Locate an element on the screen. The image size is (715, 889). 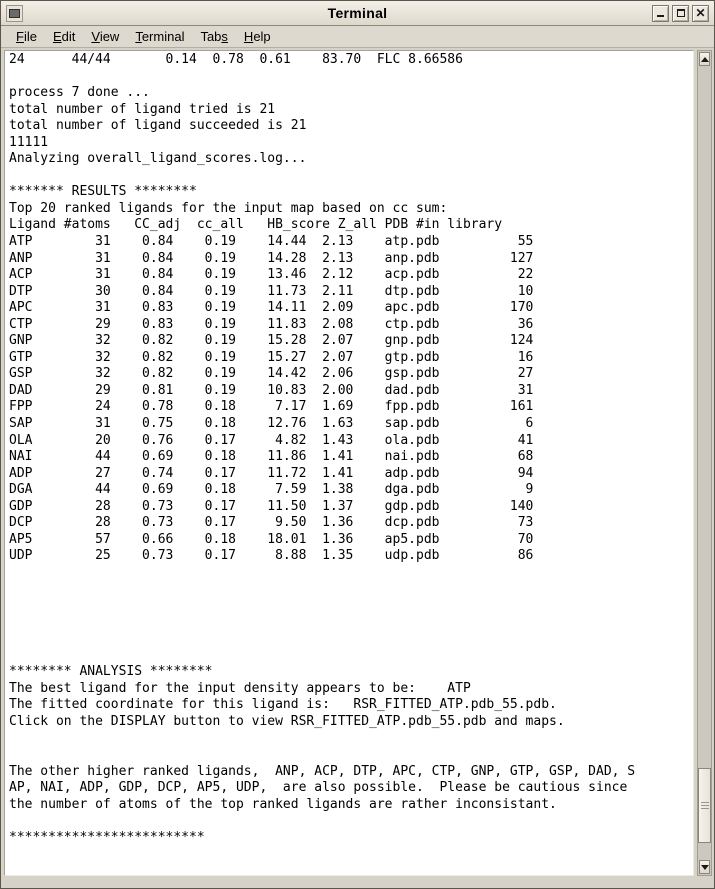
maximize-icon is located at coordinates (680, 13).